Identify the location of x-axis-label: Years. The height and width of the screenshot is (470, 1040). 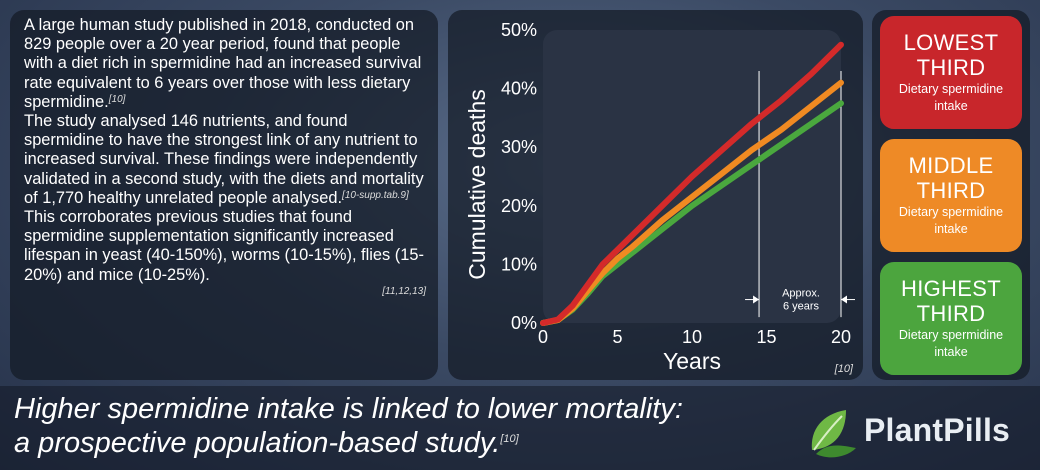
(692, 361).